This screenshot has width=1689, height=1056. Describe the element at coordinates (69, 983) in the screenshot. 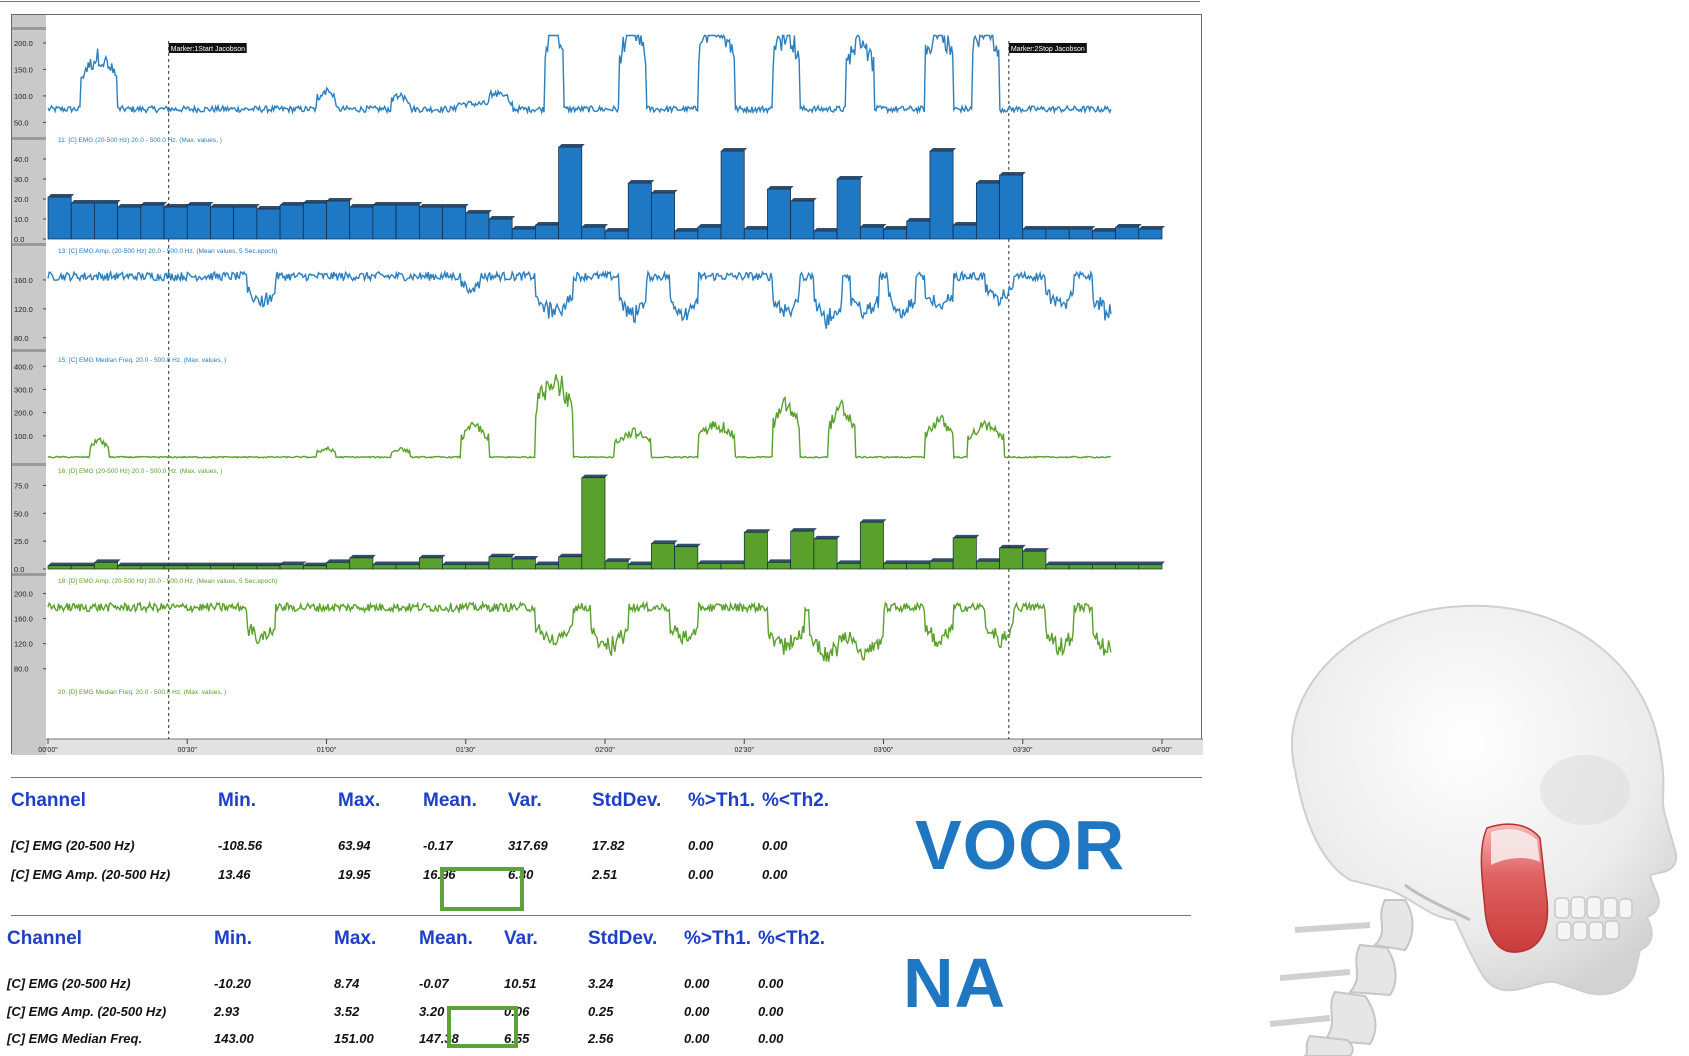

I see `na-cell-r0-c0: [C] EMG (20-500 Hz)` at that location.